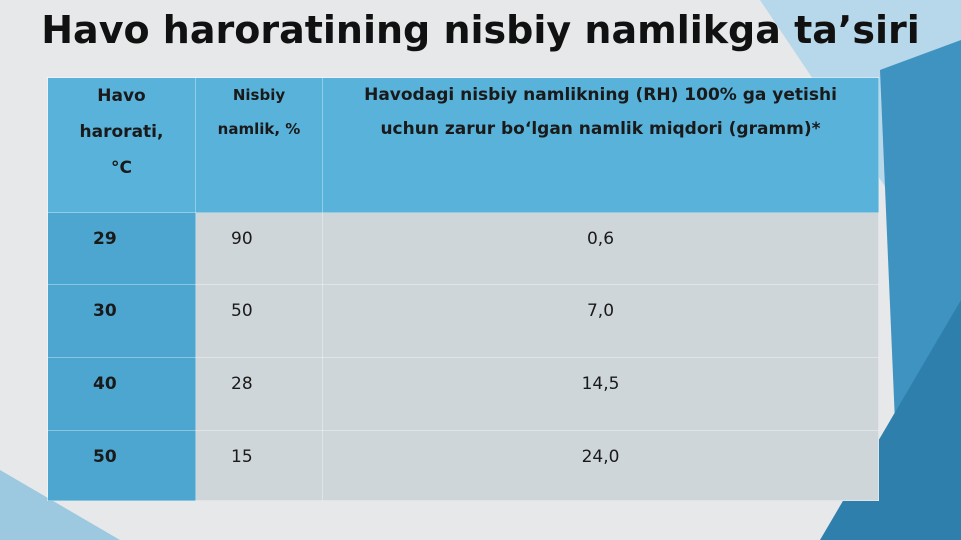  I want to click on header-cell: Nisbiy namlik, %, so click(259, 145).